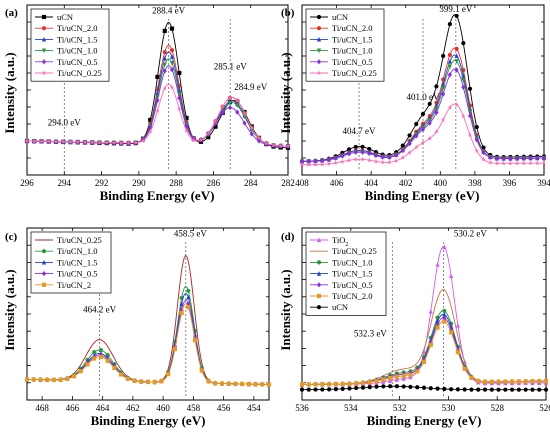 This screenshot has width=550, height=437. Describe the element at coordinates (337, 183) in the screenshot. I see `x-tick-label: 406` at that location.